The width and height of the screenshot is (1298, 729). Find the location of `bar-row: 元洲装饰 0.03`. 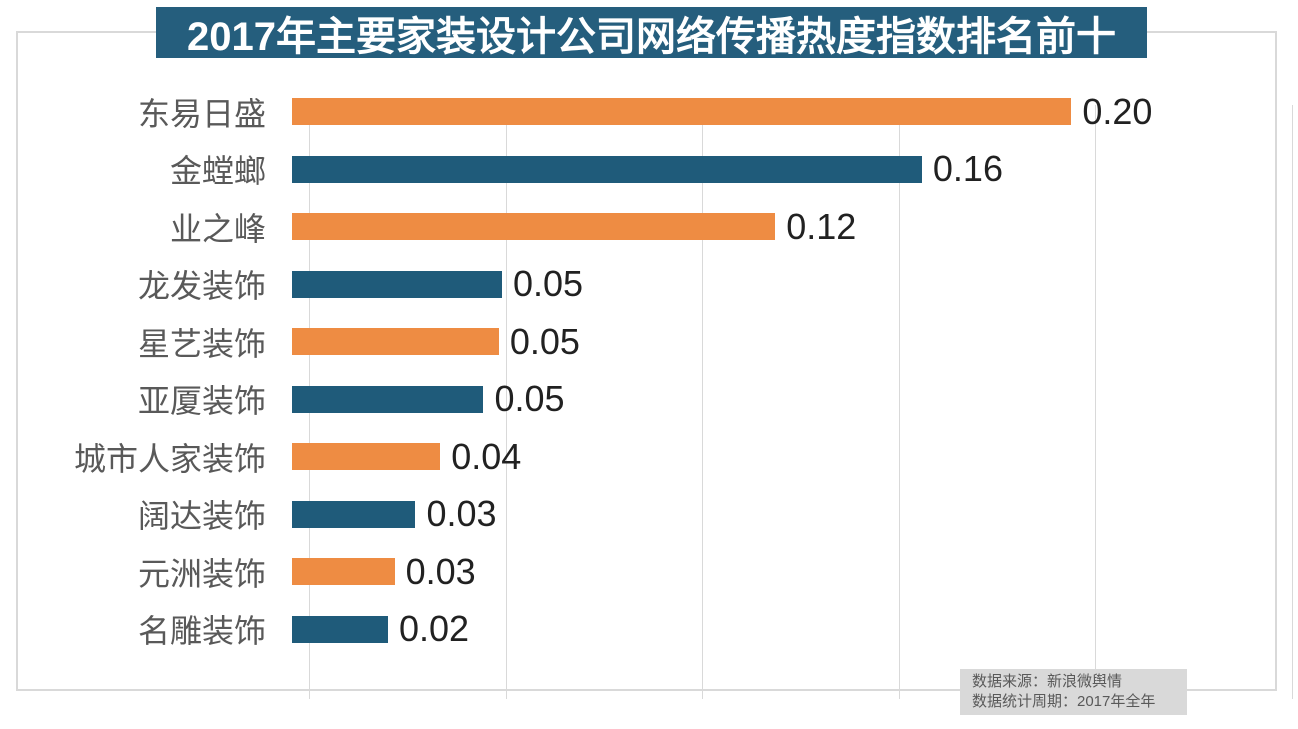

bar-row: 元洲装饰 0.03 is located at coordinates (649, 572).